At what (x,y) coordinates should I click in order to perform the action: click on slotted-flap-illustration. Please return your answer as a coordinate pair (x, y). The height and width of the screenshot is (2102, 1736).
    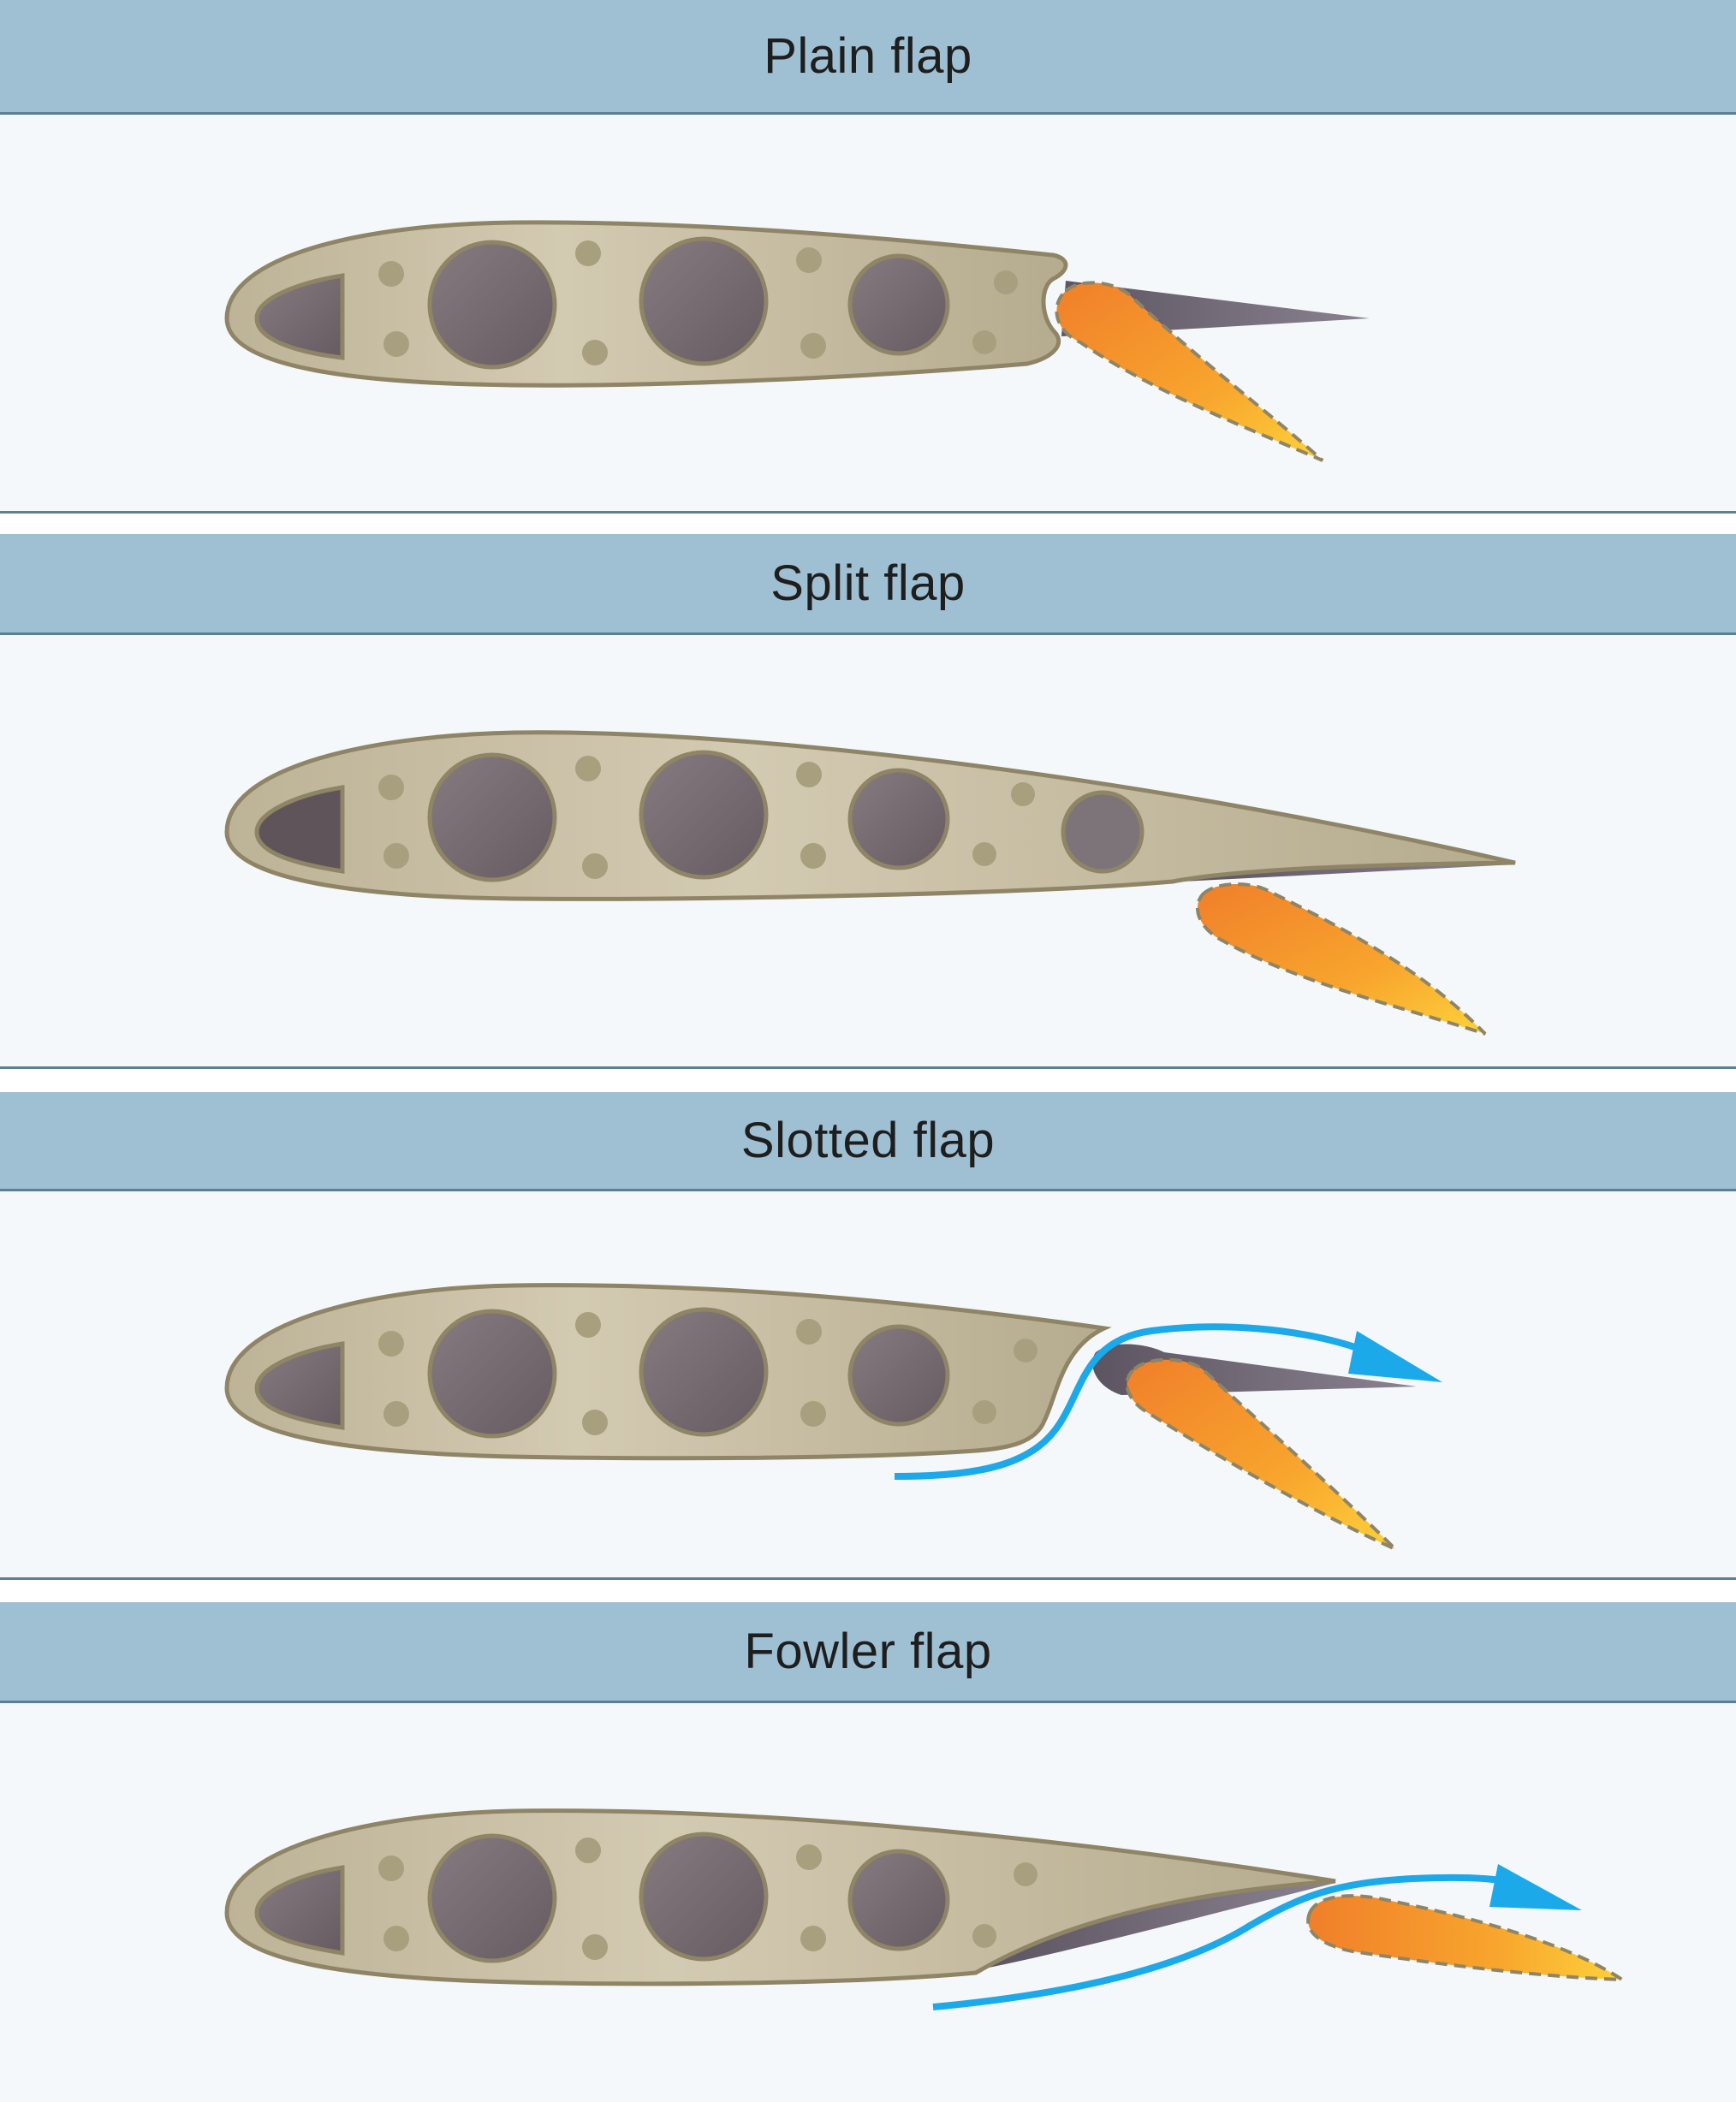
    Looking at the image, I should click on (833, 1417).